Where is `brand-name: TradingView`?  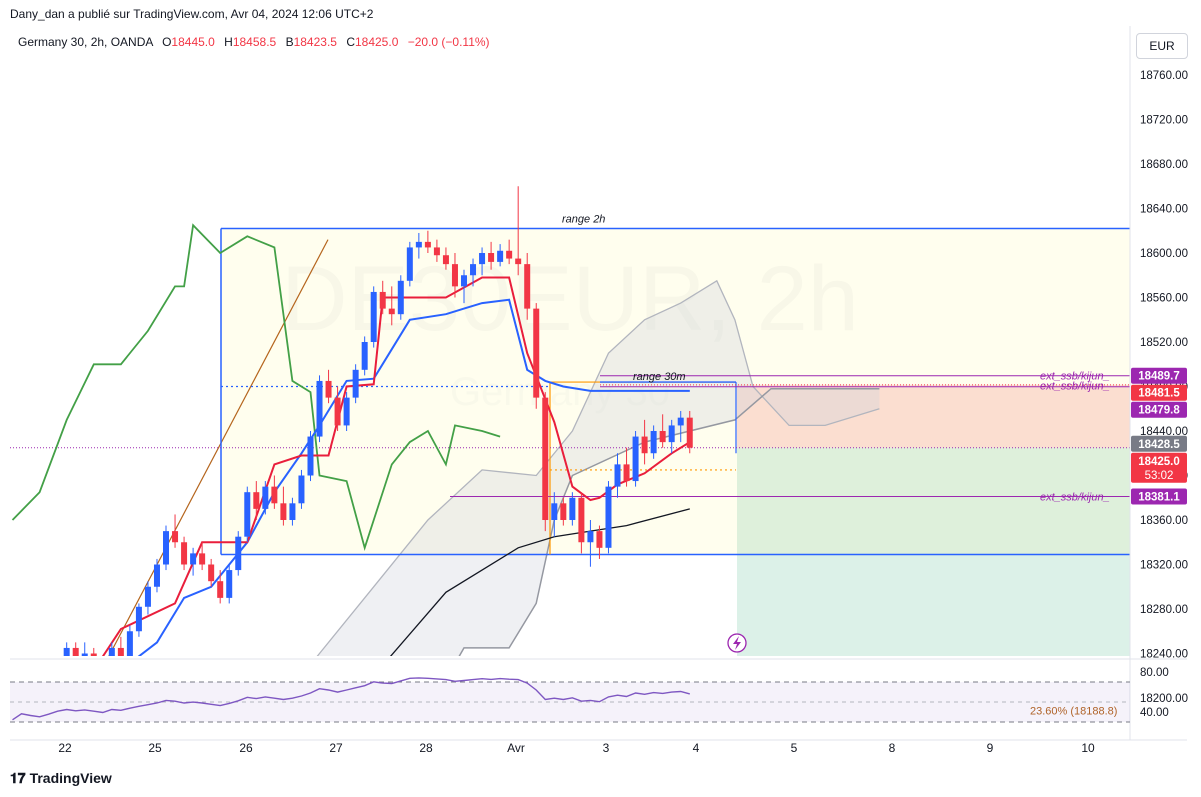
brand-name: TradingView is located at coordinates (70, 778).